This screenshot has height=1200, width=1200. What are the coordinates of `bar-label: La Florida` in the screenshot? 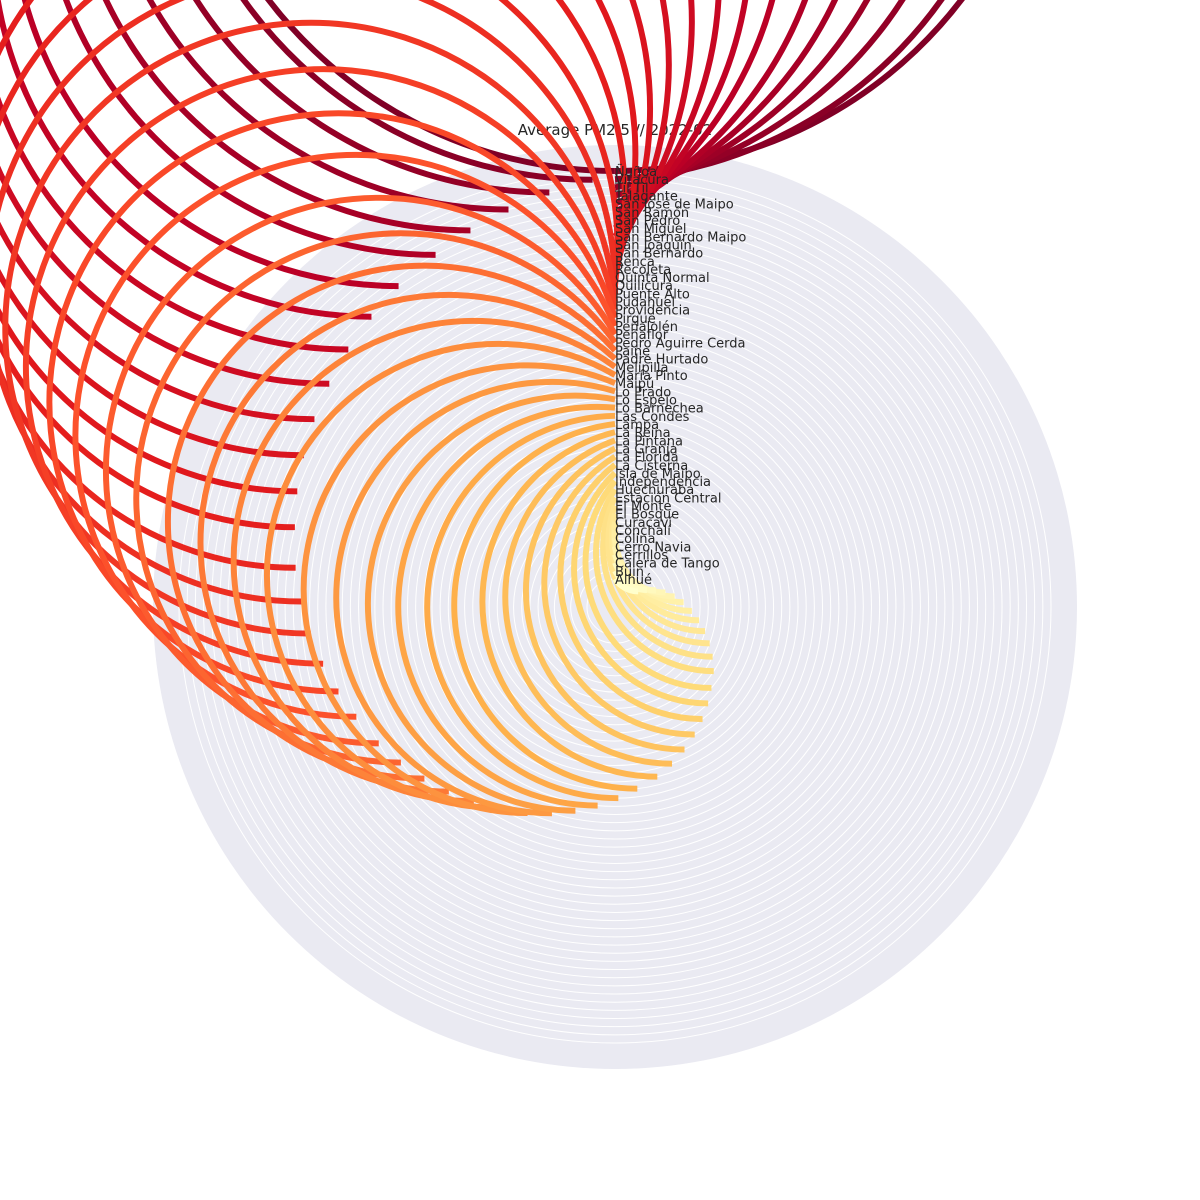 It's located at (647, 458).